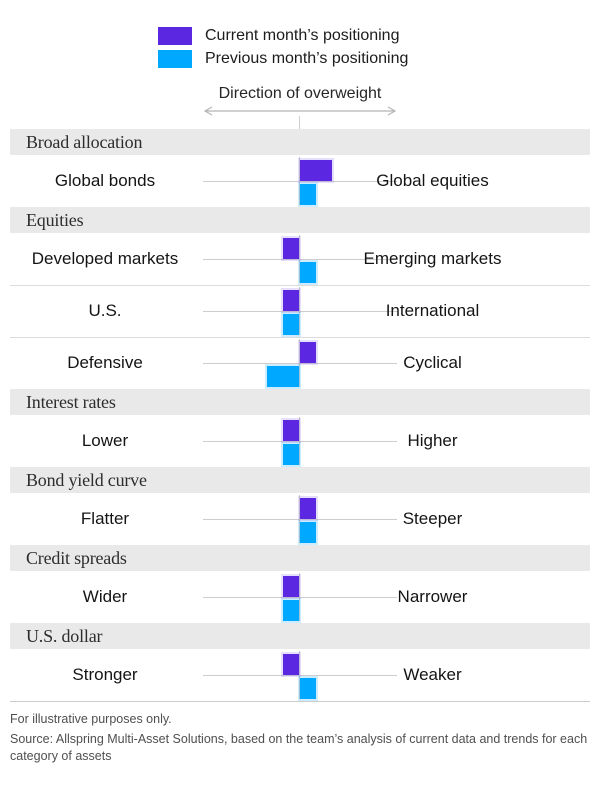  I want to click on row-flatter-vs-steeper: Flatter Steeper, so click(300, 519).